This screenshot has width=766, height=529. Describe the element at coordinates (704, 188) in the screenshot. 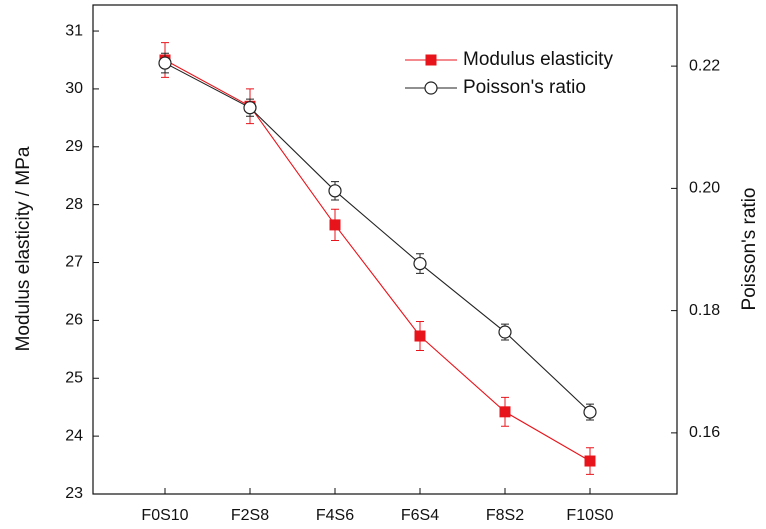

I see `y2-tick-label: 0.20` at that location.